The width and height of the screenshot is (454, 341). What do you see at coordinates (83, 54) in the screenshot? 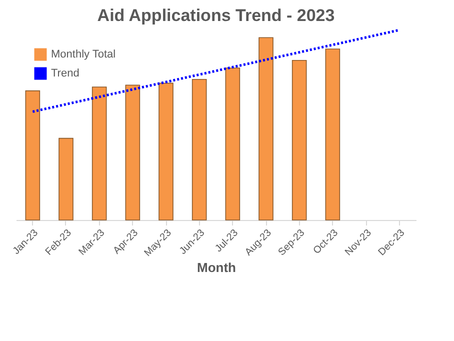
I see `legend-label: Monthly Total` at bounding box center [83, 54].